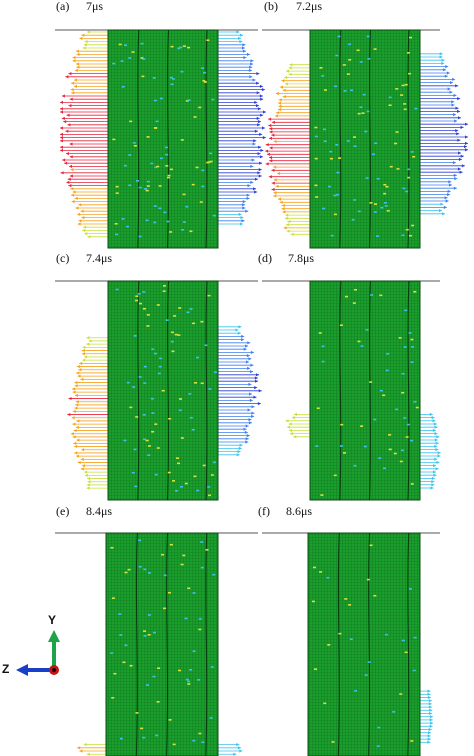 Image resolution: width=474 pixels, height=756 pixels. I want to click on panel-b, so click(365, 139).